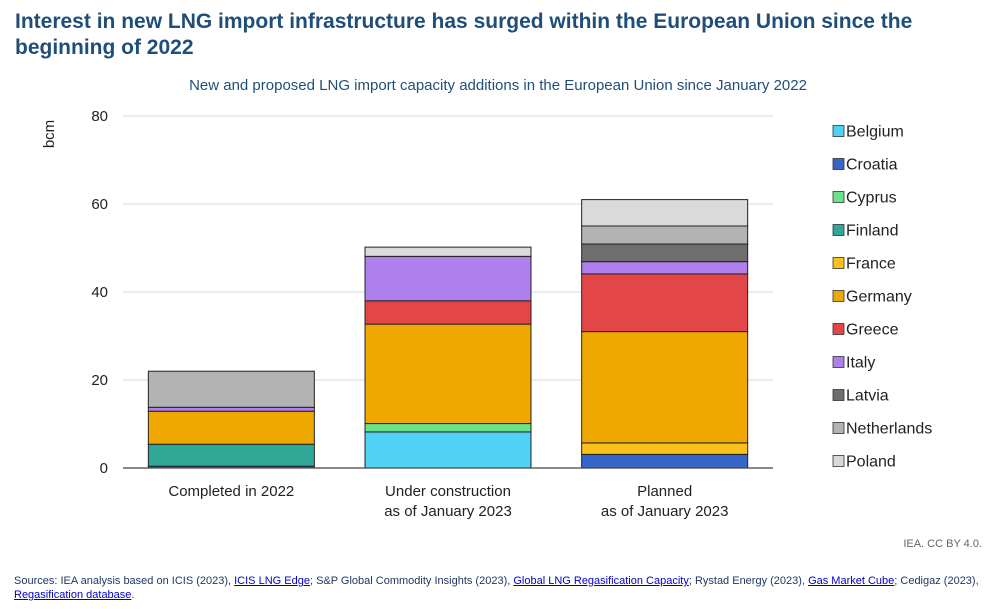 The width and height of the screenshot is (996, 609). I want to click on legend-swatch-netherlands, so click(838, 428).